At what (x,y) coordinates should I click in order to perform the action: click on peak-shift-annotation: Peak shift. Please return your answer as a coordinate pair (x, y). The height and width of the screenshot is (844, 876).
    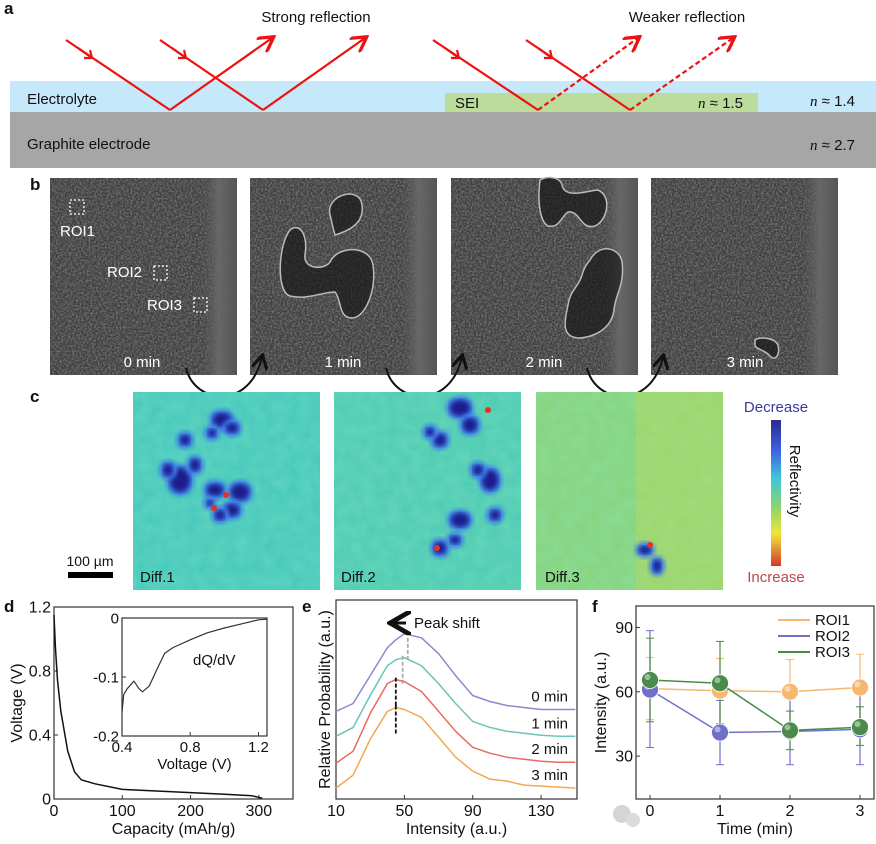
    Looking at the image, I should click on (447, 623).